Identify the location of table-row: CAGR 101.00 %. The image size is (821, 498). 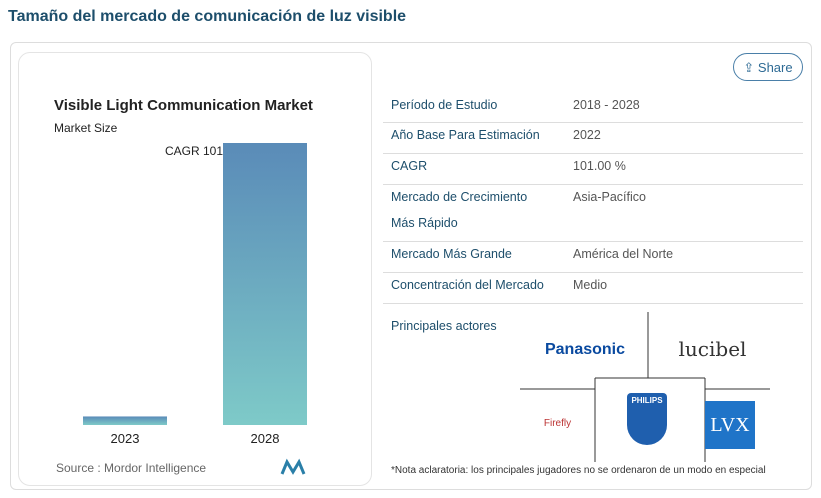
(593, 169).